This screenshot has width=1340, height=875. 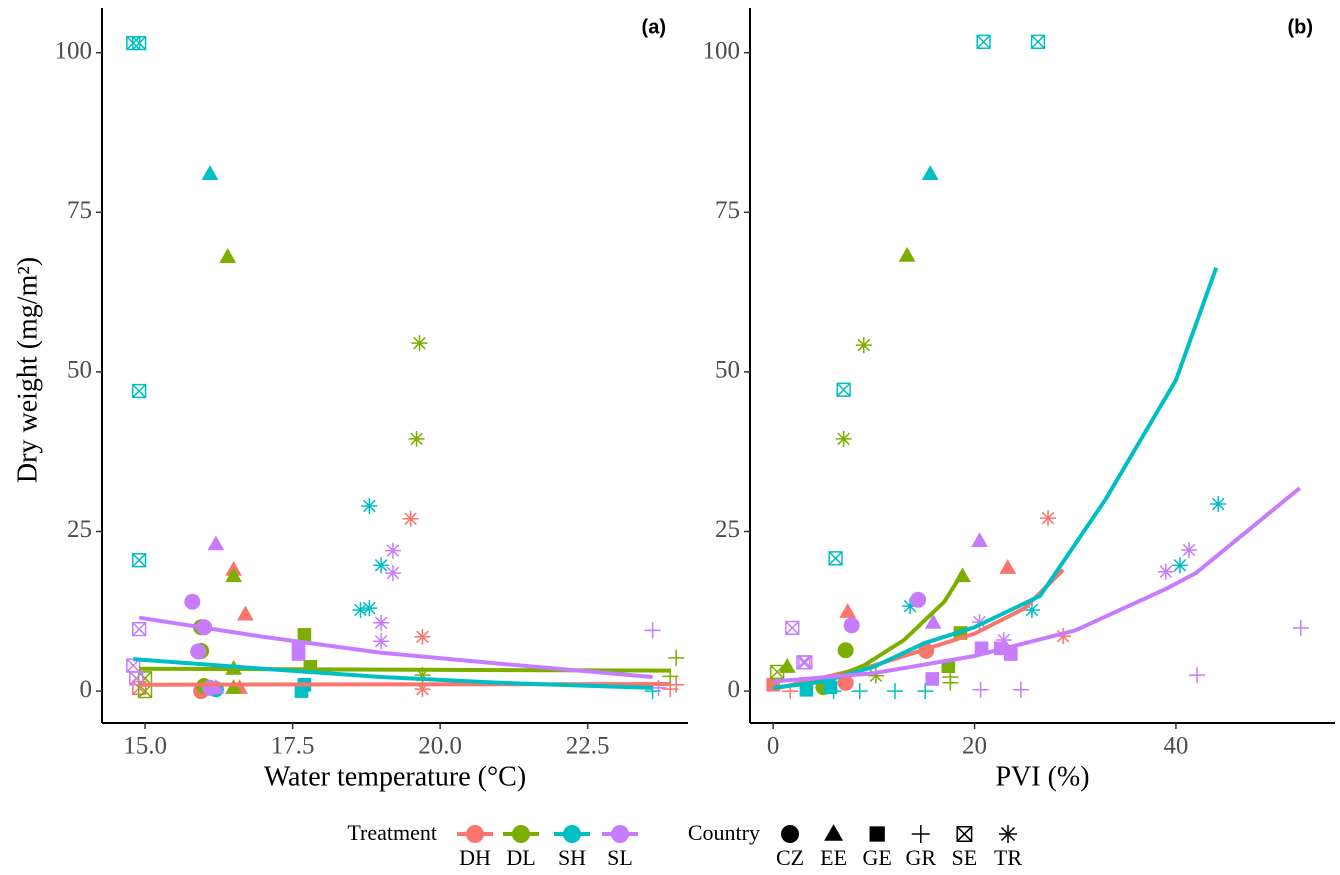 What do you see at coordinates (1300, 27) in the screenshot?
I see `panel-label: (b)` at bounding box center [1300, 27].